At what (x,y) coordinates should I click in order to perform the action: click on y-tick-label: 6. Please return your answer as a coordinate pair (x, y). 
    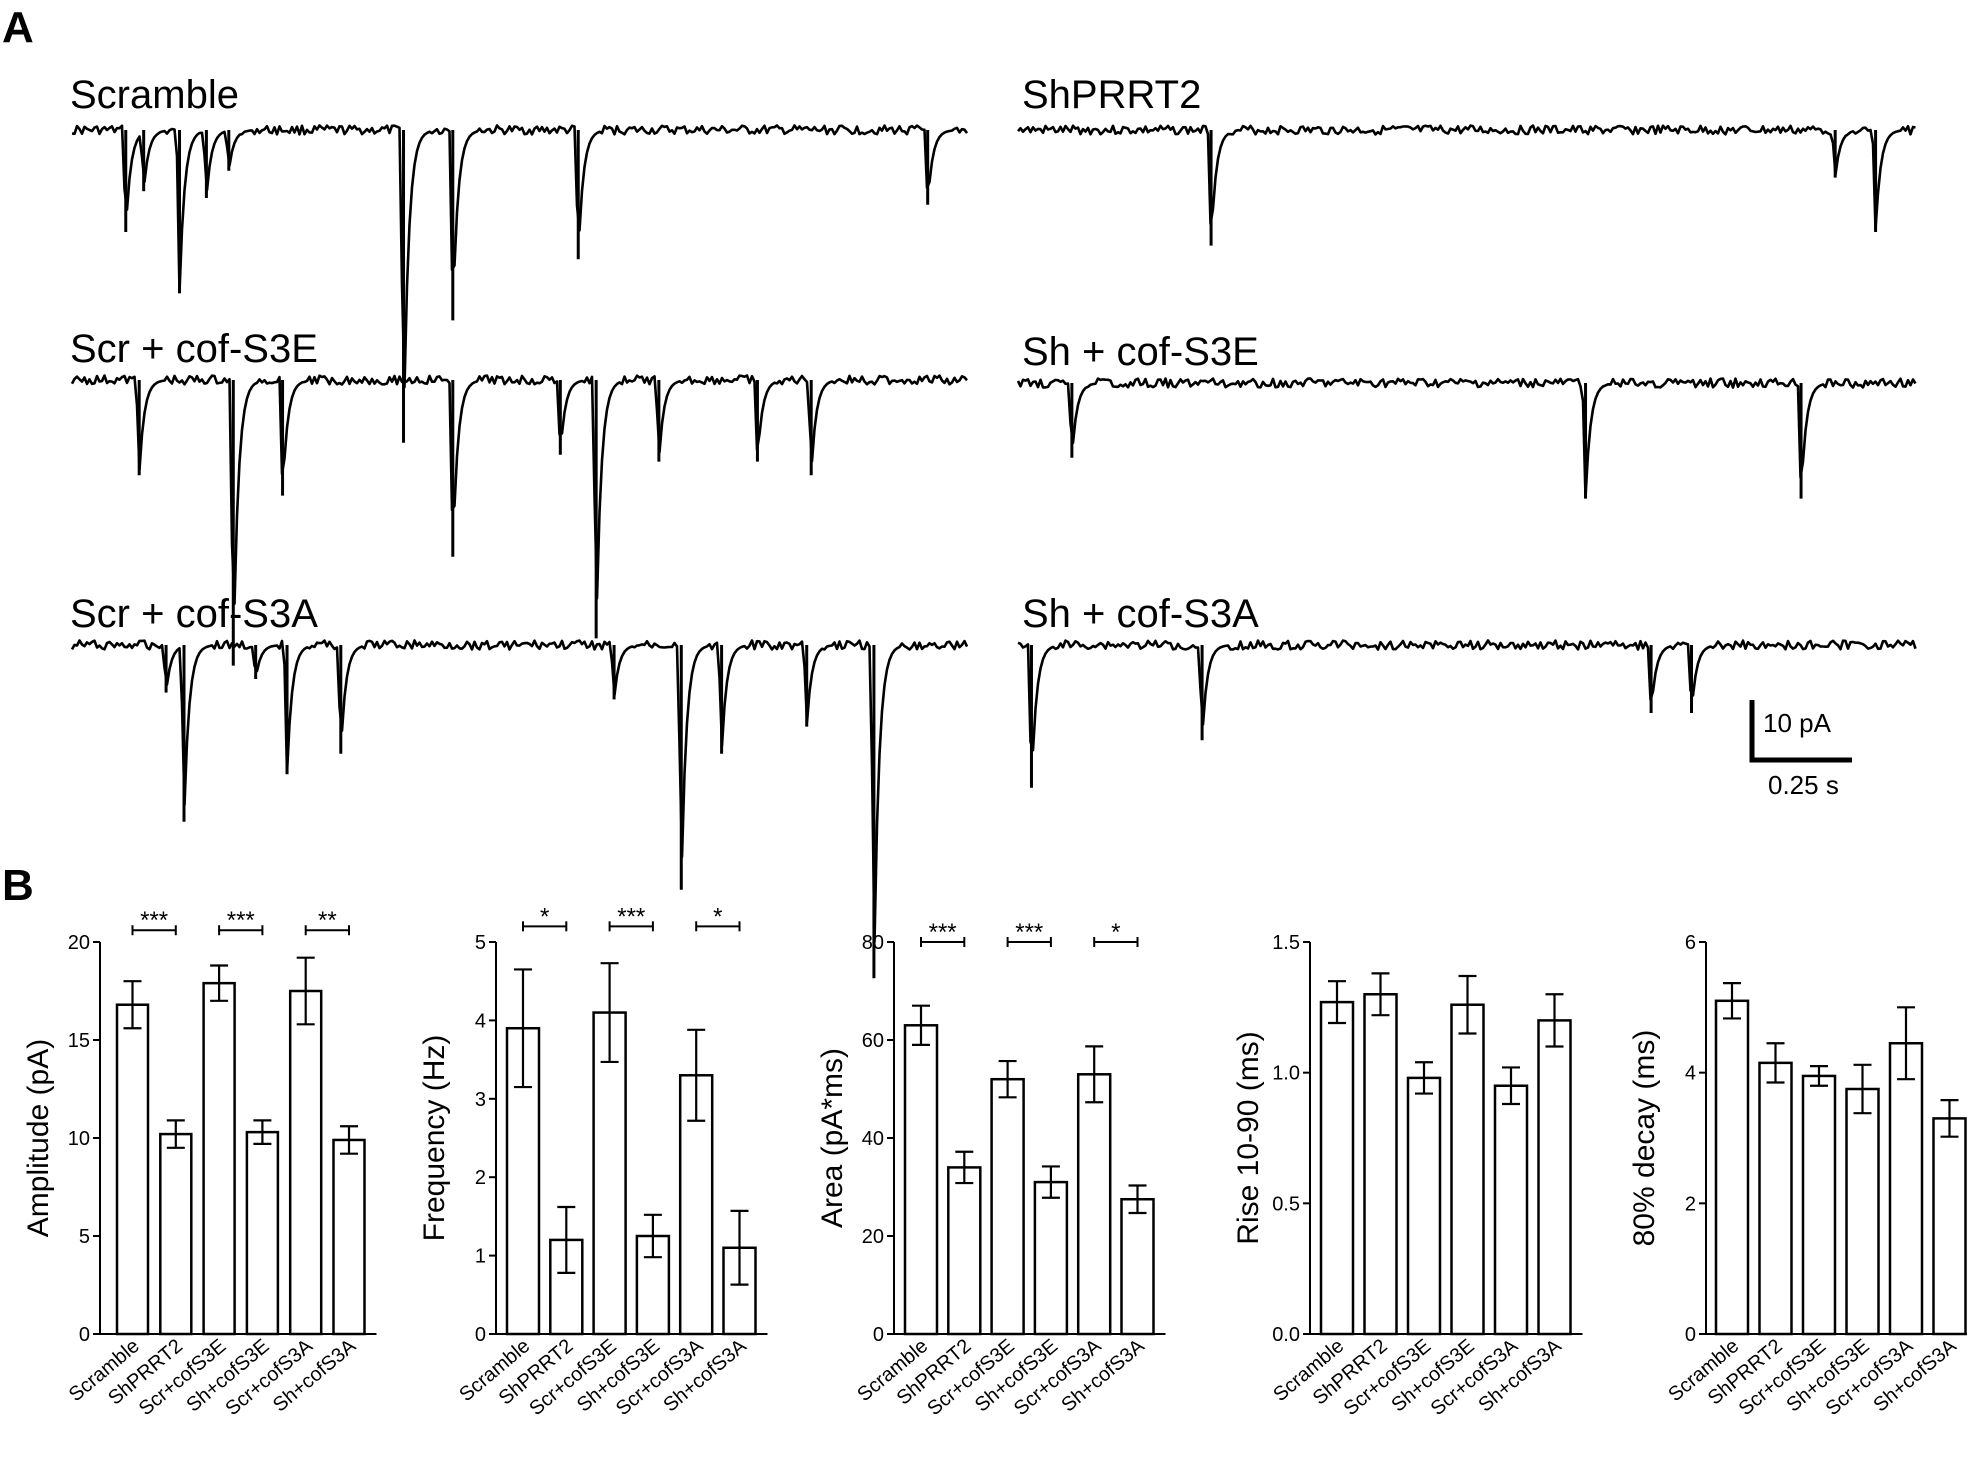
    Looking at the image, I should click on (1690, 943).